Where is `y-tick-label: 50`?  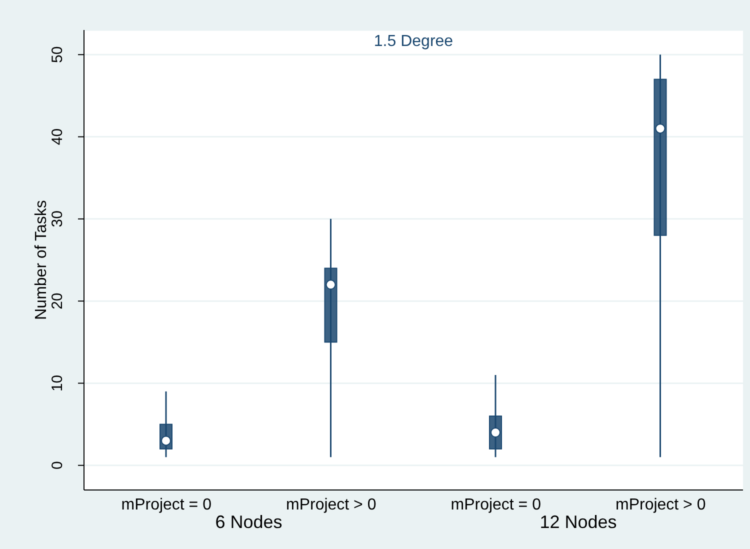
y-tick-label: 50 is located at coordinates (57, 54).